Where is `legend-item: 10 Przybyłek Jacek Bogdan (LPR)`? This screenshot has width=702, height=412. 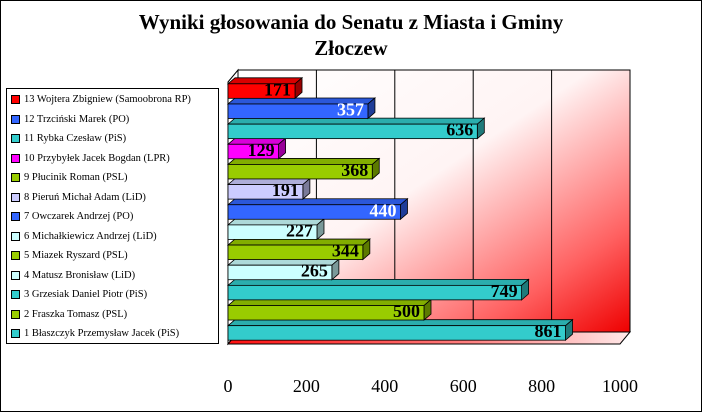 legend-item: 10 Przybyłek Jacek Bogdan (LPR) is located at coordinates (90, 158).